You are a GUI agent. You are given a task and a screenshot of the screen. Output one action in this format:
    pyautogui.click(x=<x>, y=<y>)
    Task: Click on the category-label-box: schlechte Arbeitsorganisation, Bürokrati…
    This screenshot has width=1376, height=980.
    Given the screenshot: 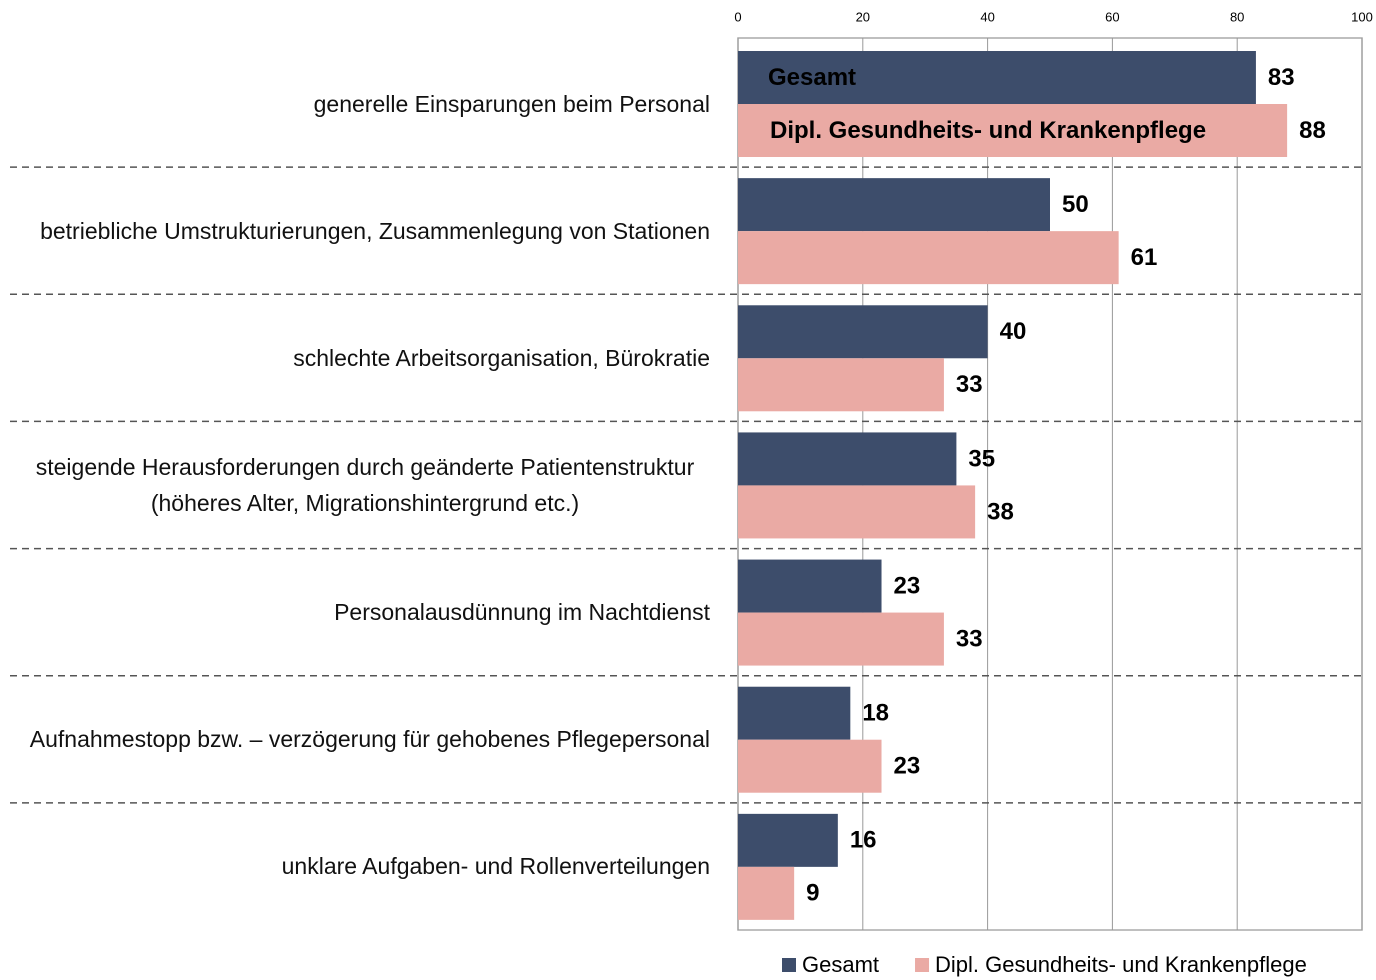 What is the action you would take?
    pyautogui.click(x=360, y=357)
    